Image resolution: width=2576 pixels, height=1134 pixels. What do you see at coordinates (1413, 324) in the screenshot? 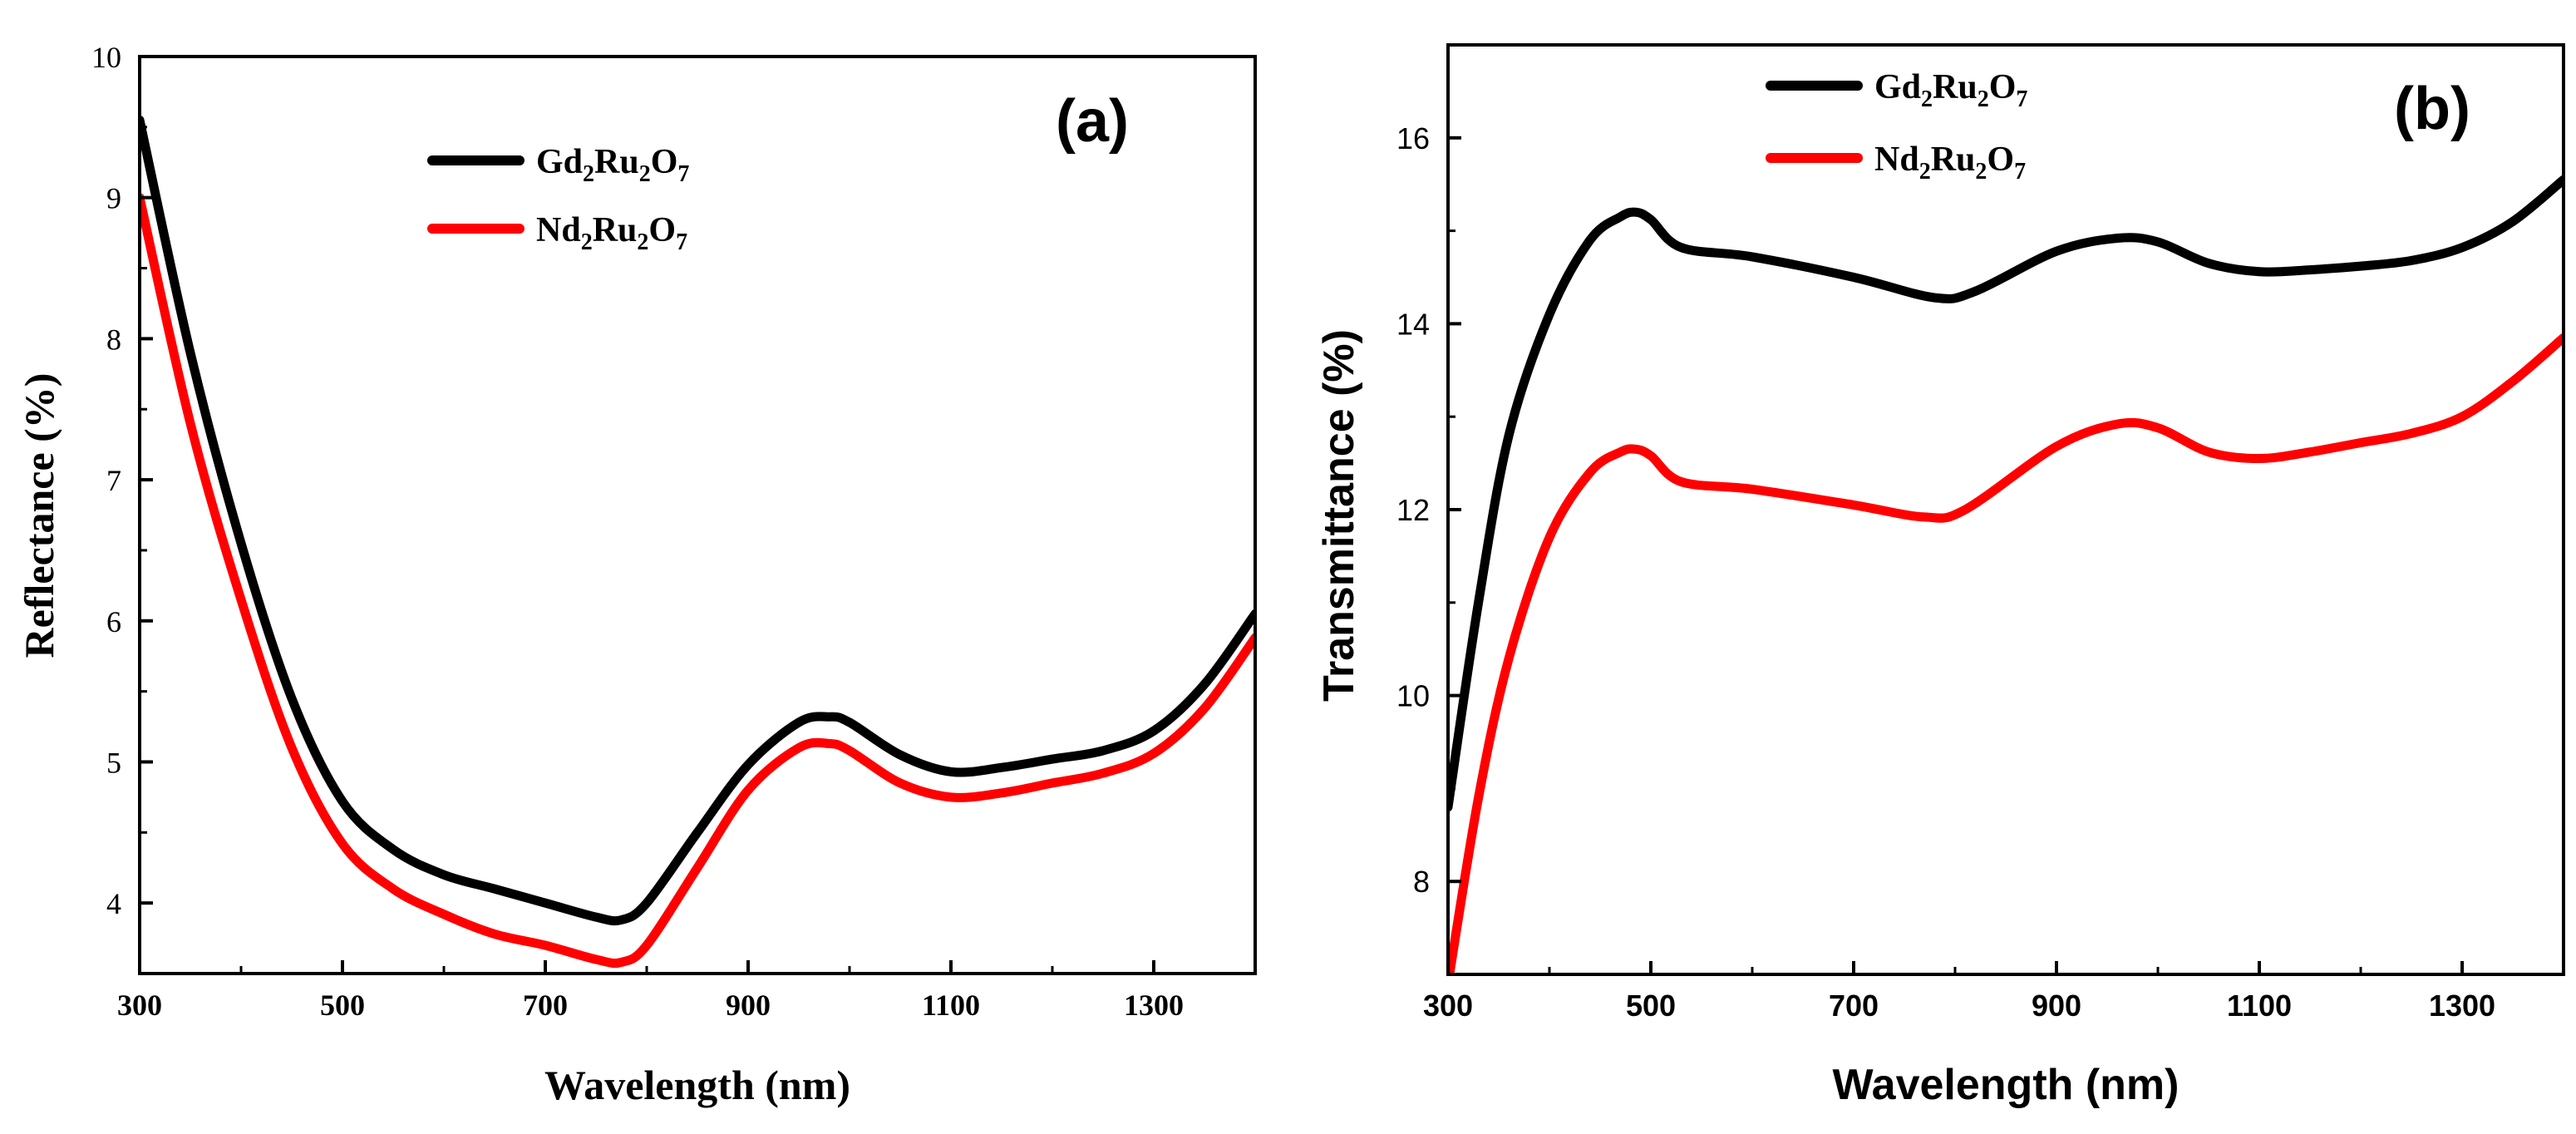
I see `y-tick-label: 14` at bounding box center [1413, 324].